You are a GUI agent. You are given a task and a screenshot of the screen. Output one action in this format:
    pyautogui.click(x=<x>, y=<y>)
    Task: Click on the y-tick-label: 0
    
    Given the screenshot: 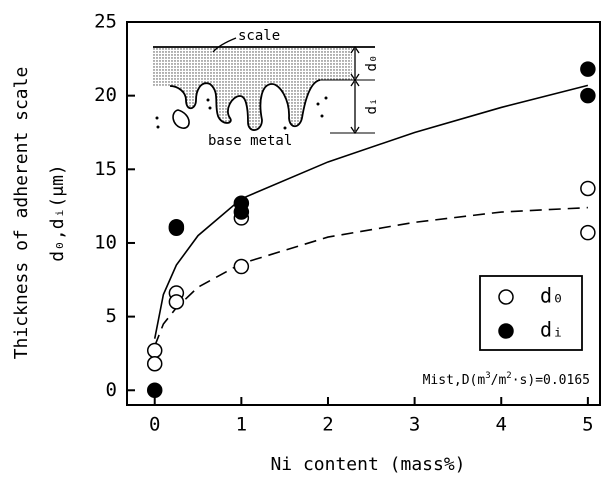 What is the action you would take?
    pyautogui.click(x=111, y=390)
    